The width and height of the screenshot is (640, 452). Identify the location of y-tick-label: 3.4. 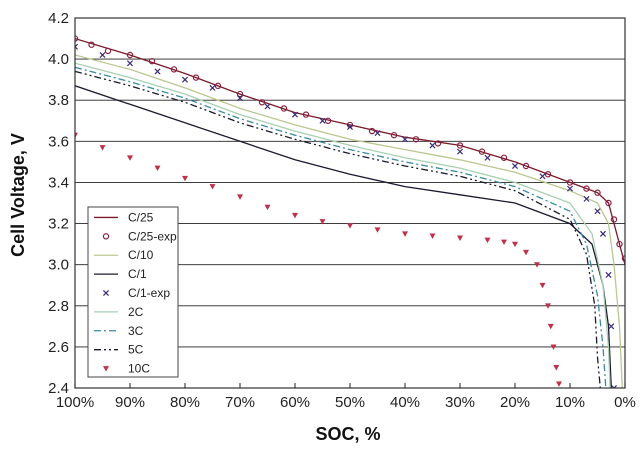
(58, 182).